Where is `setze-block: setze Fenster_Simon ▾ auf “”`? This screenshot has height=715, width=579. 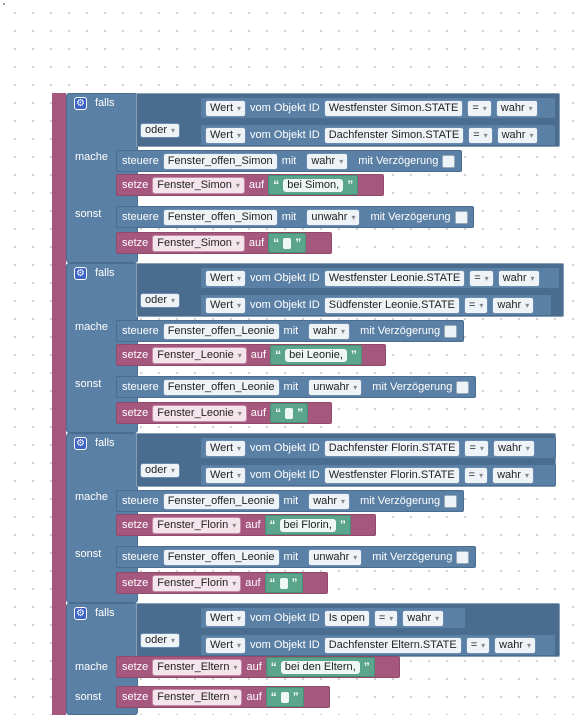
setze-block: setze Fenster_Simon ▾ auf “” is located at coordinates (224, 243).